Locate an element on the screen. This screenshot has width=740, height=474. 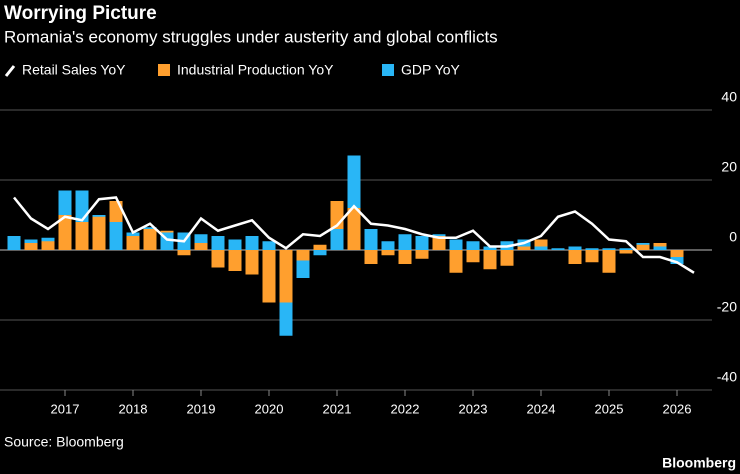
x-tick-label: 2019 is located at coordinates (201, 408).